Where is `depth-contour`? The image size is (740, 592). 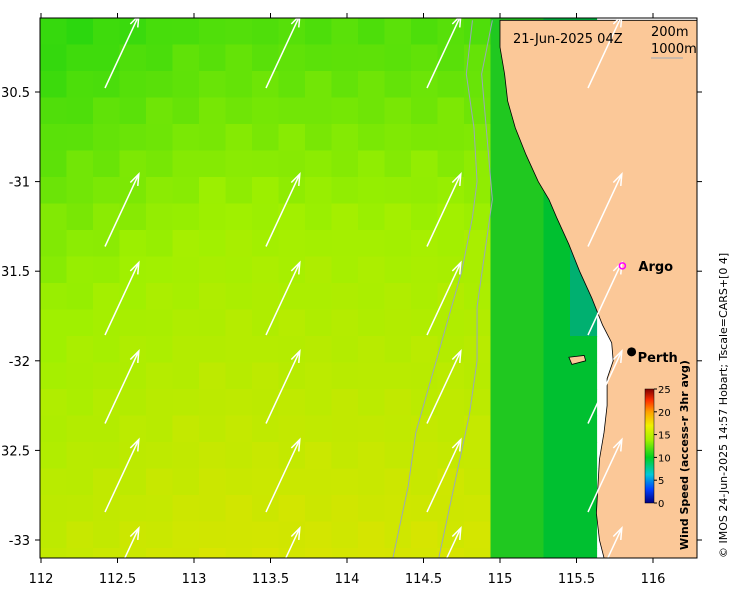 depth-contour is located at coordinates (435, 289).